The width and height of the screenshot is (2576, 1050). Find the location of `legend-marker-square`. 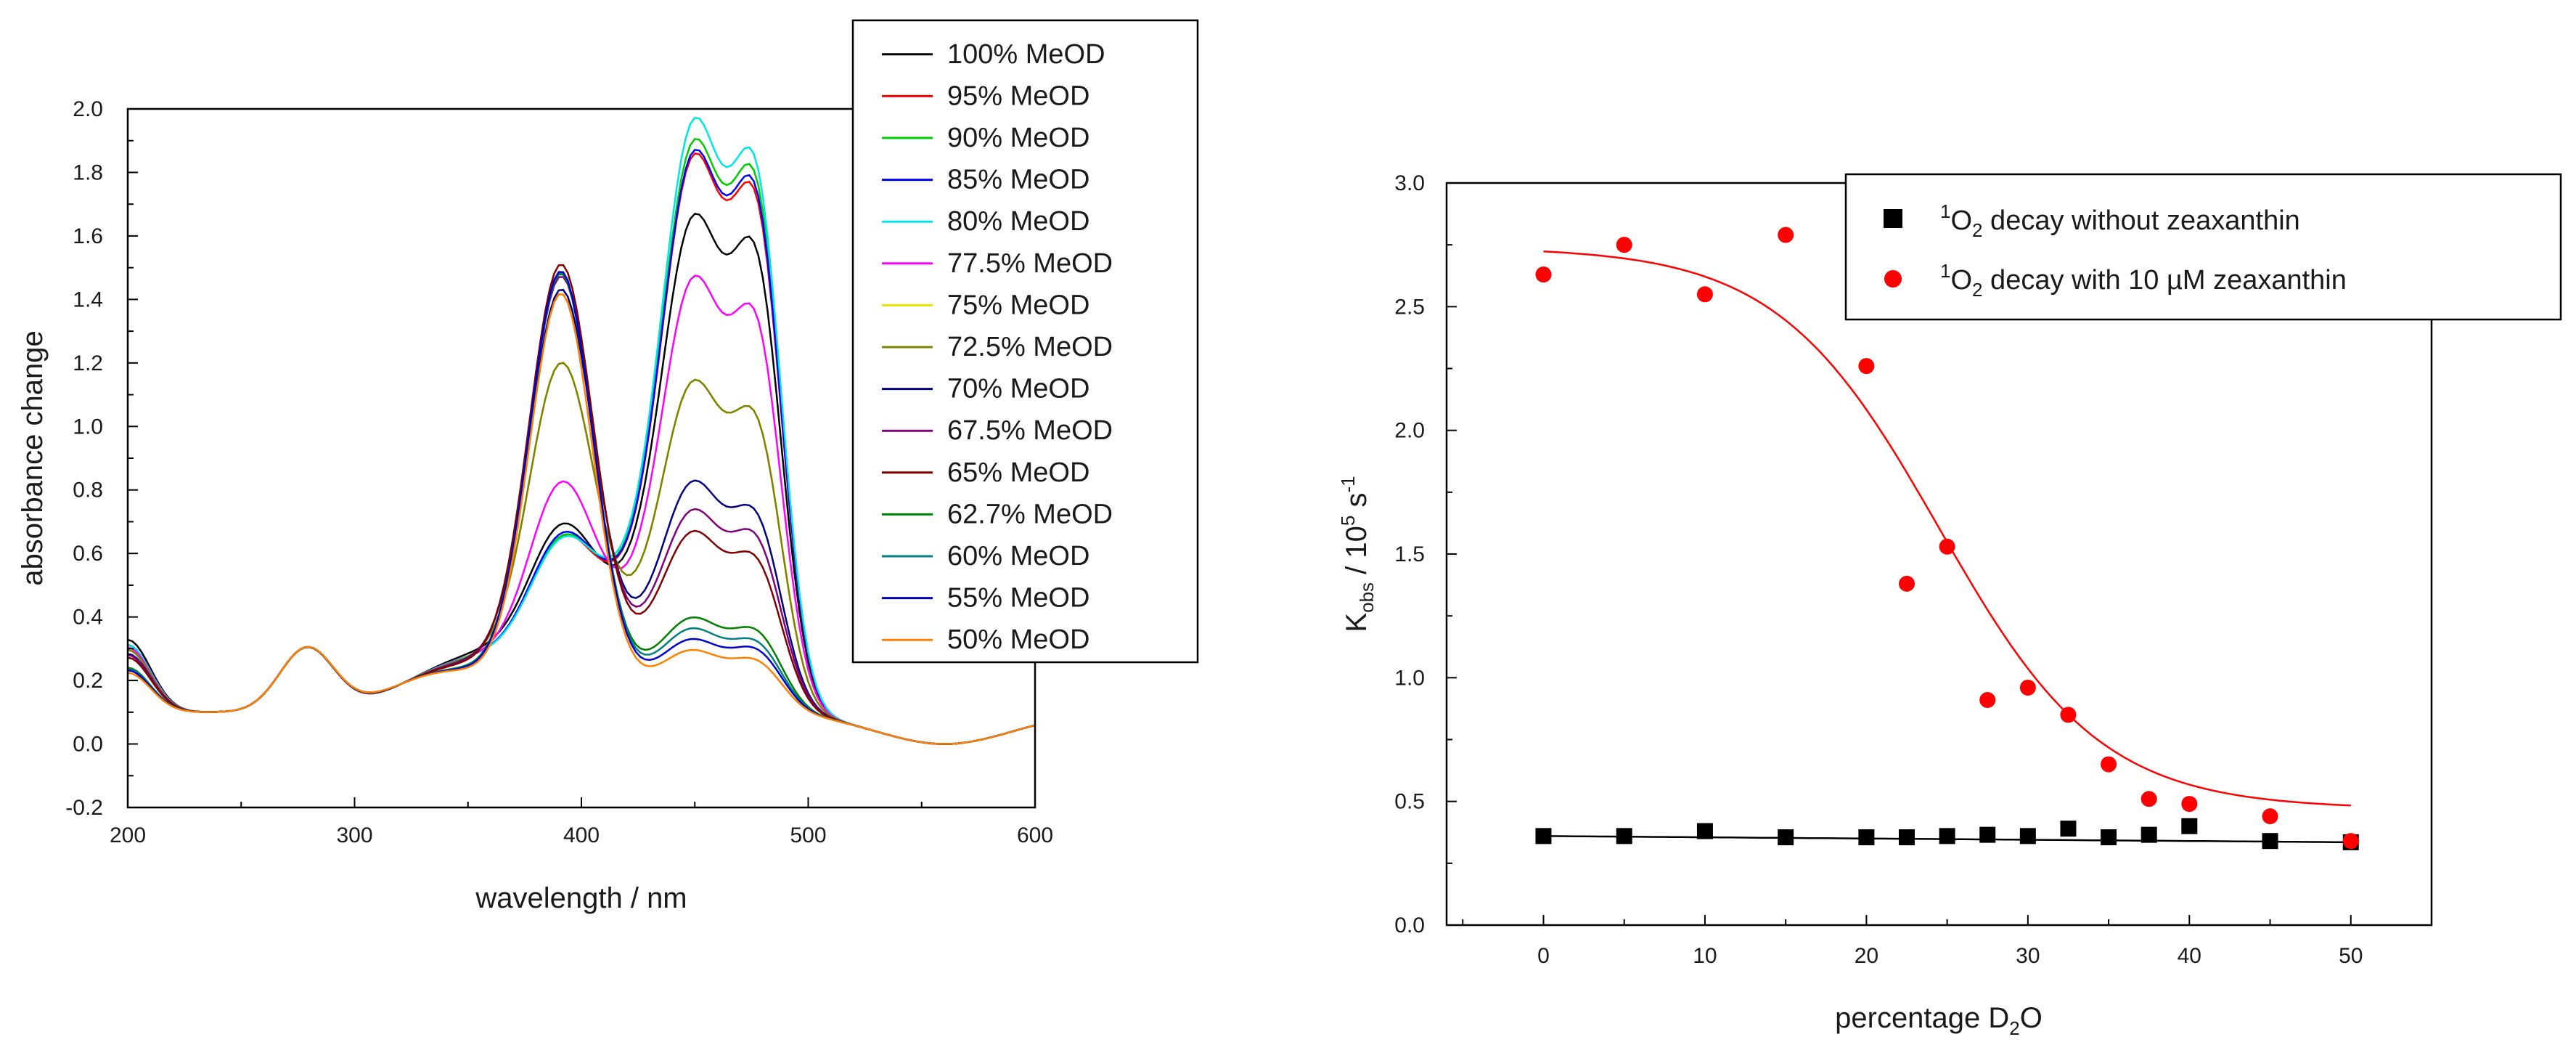

legend-marker-square is located at coordinates (1893, 218).